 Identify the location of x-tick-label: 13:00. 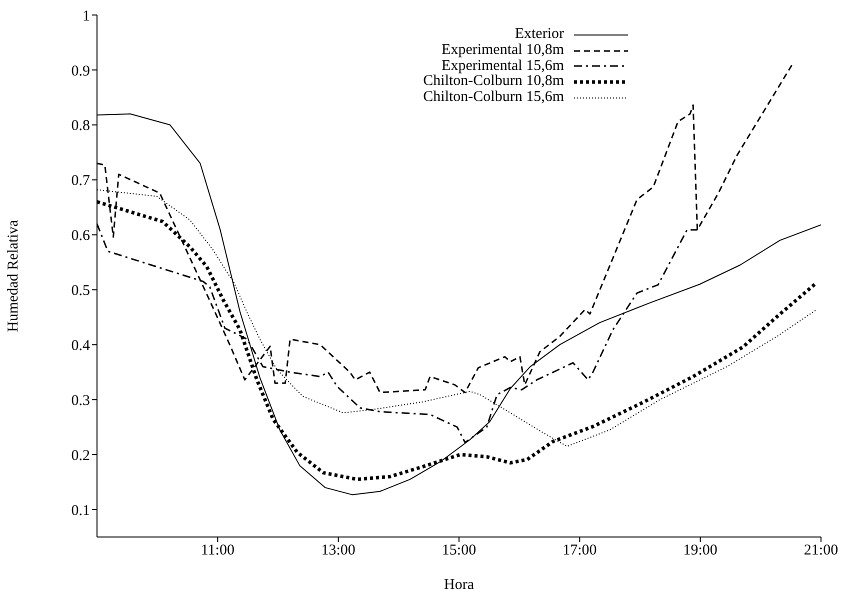
(338, 550).